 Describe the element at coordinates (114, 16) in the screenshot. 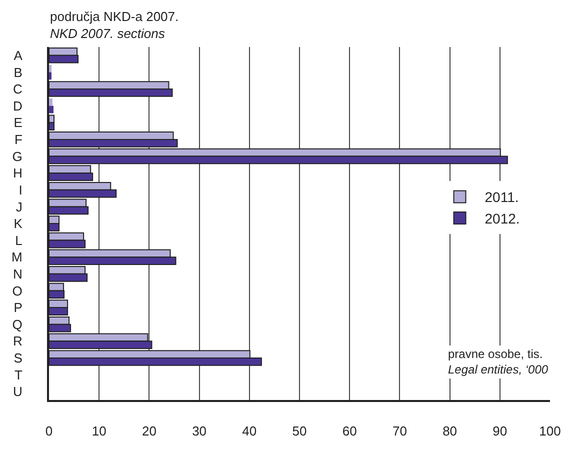

I see `chart-title: područja NKD-a 2007.` at that location.